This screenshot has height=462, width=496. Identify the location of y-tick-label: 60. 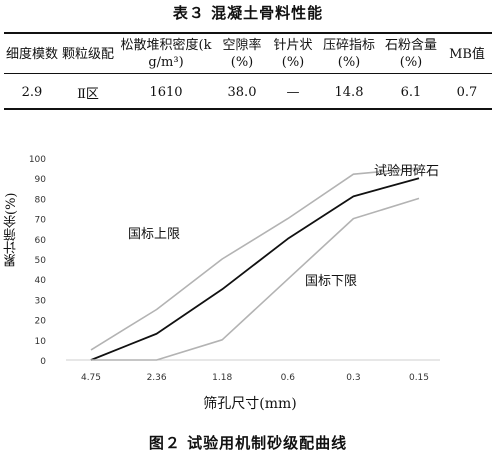
(41, 241).